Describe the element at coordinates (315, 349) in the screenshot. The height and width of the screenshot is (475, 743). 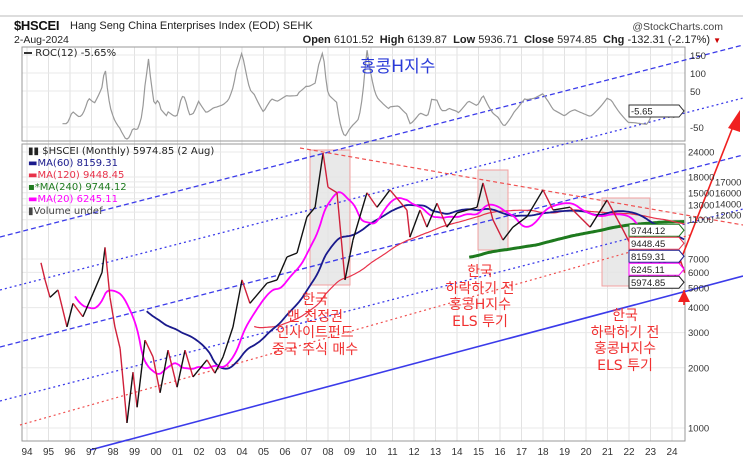
I see `annotation-line: 중국 주식 매수` at that location.